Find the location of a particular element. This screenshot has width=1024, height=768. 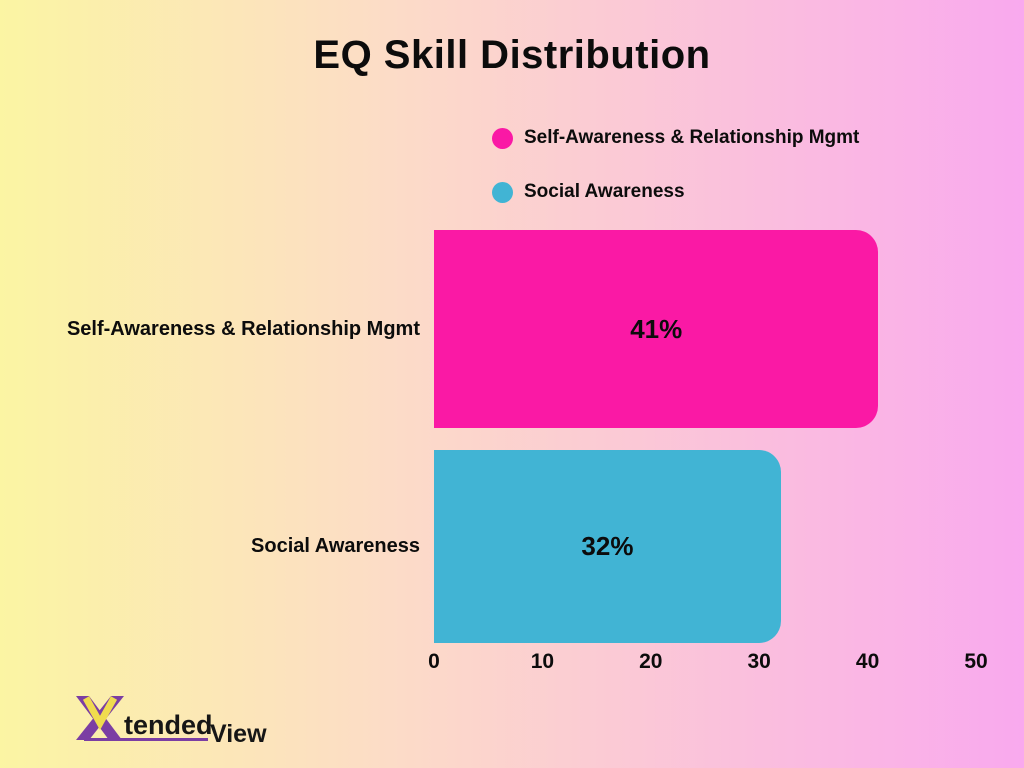

legend-label: Self-Awareness & Relationship Mgmt is located at coordinates (692, 137).